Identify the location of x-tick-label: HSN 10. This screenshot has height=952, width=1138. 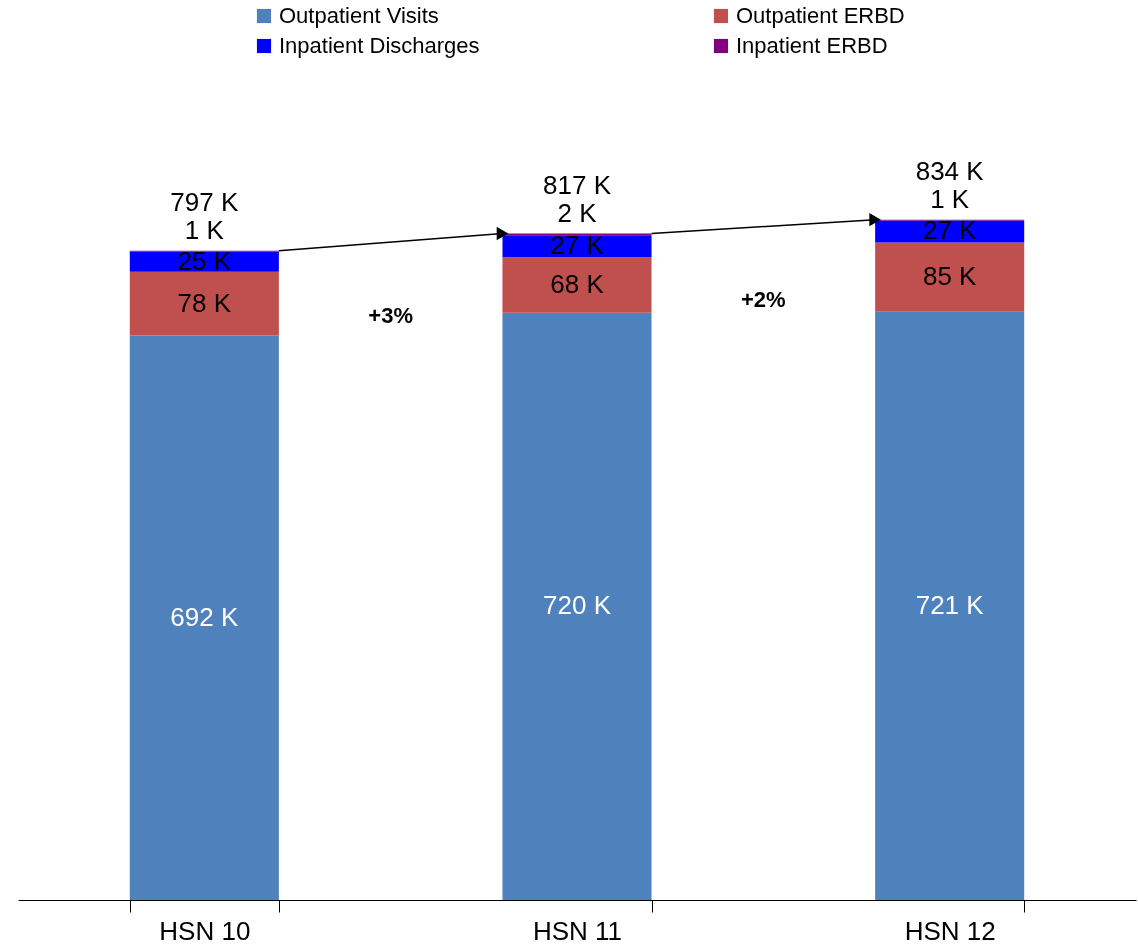
(205, 930).